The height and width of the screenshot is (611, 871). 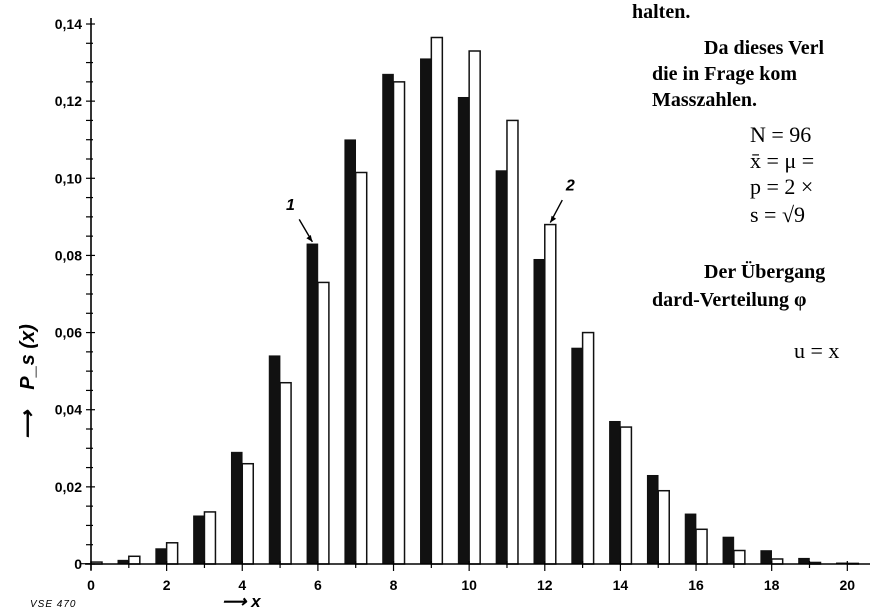 I want to click on text-line-6: dard-Verteilung φ, so click(x=729, y=300).